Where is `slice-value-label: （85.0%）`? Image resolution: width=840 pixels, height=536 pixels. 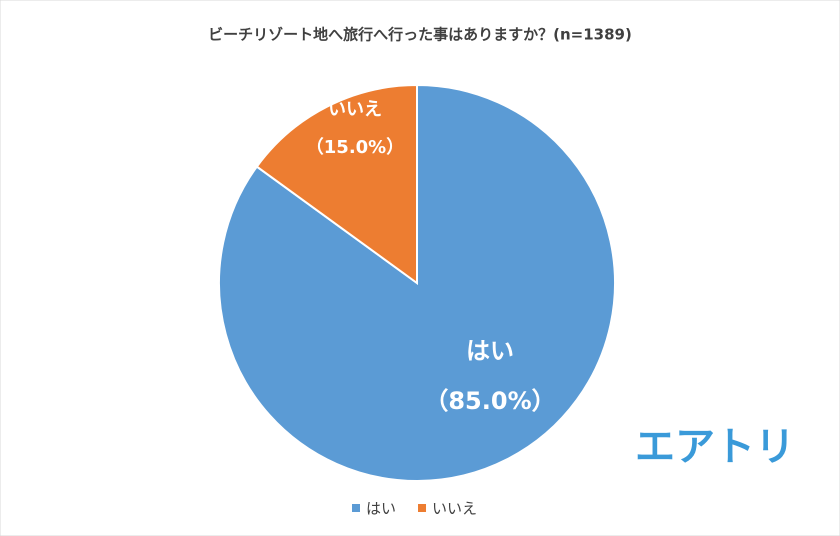
slice-value-label: （85.0%） is located at coordinates (489, 401).